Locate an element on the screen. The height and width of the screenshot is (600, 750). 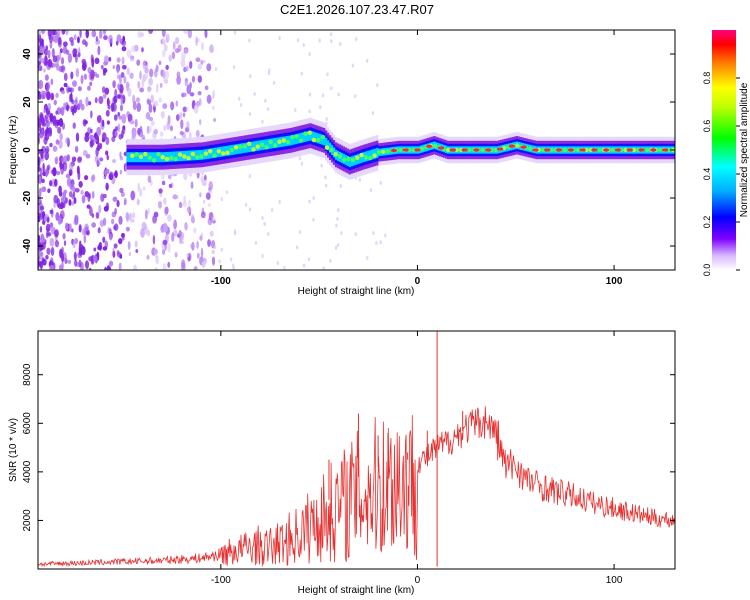
heatmap-ylabel: Frequency (Hz) is located at coordinates (13, 150).